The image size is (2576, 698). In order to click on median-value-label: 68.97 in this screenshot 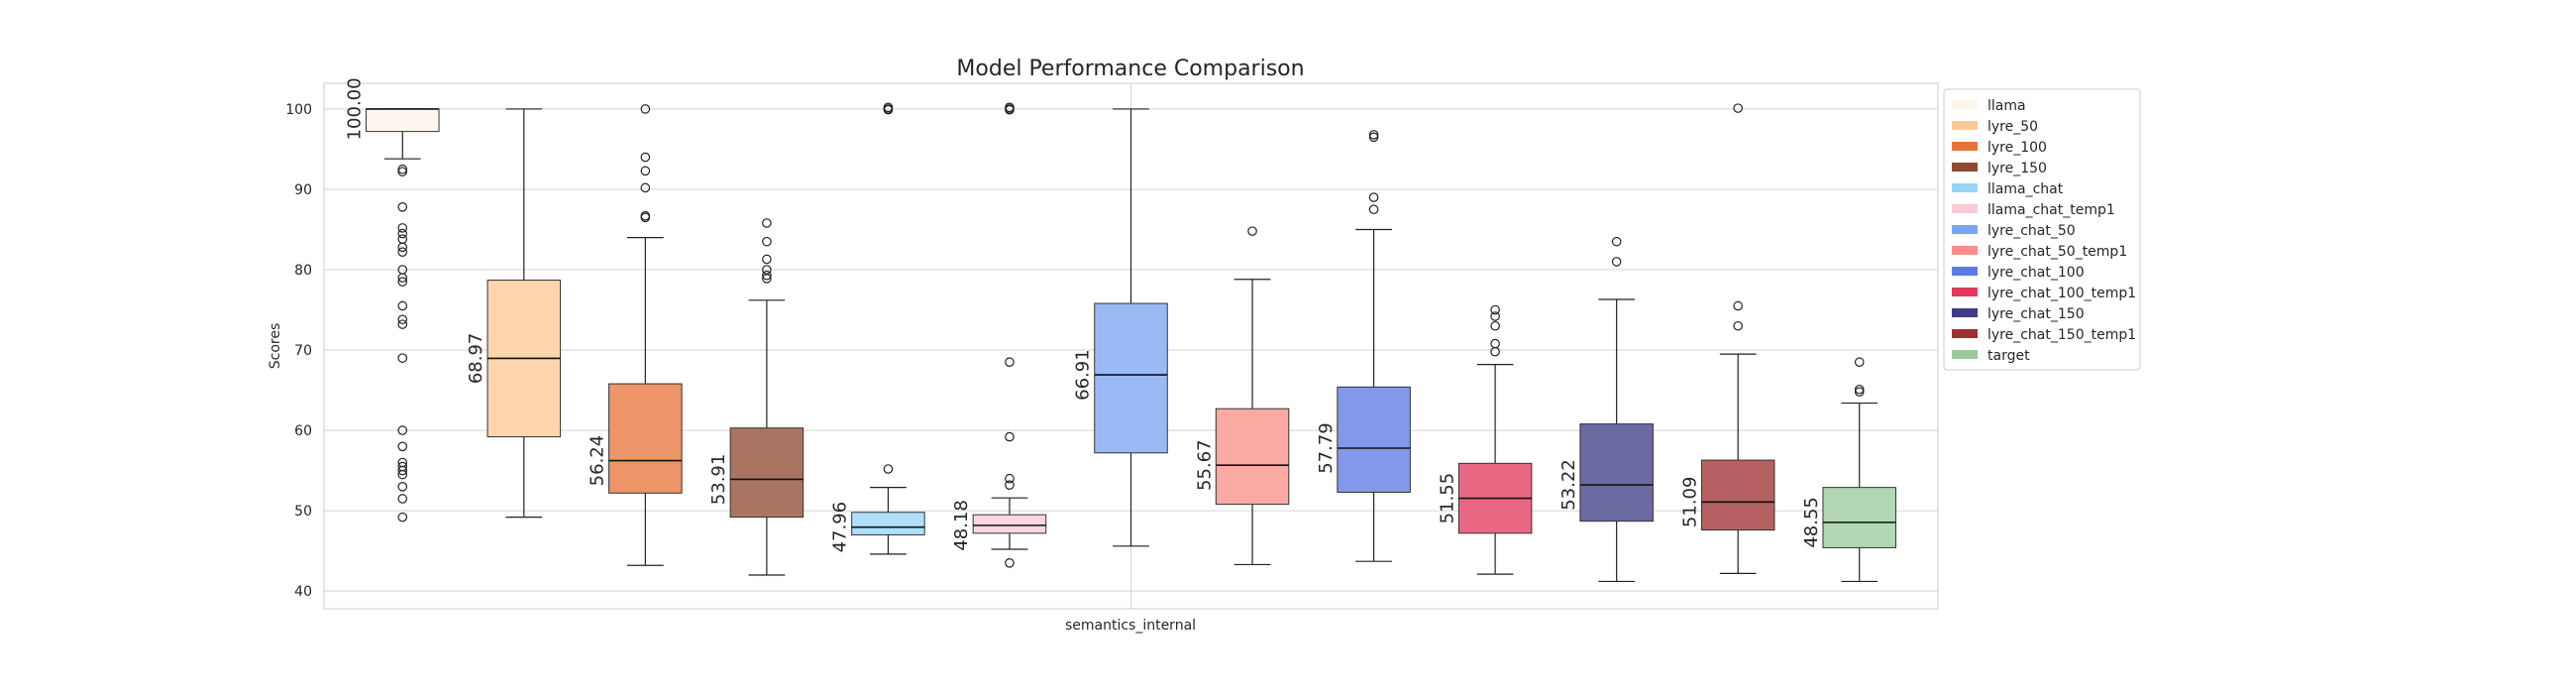, I will do `click(476, 359)`.